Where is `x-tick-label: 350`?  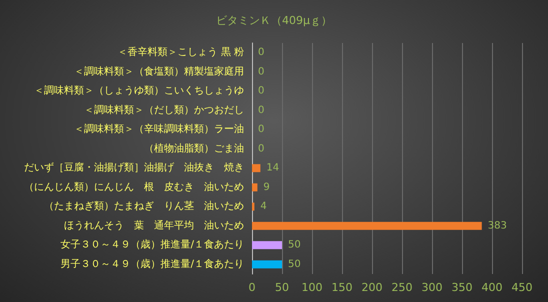
x-tick-label: 350 is located at coordinates (462, 287).